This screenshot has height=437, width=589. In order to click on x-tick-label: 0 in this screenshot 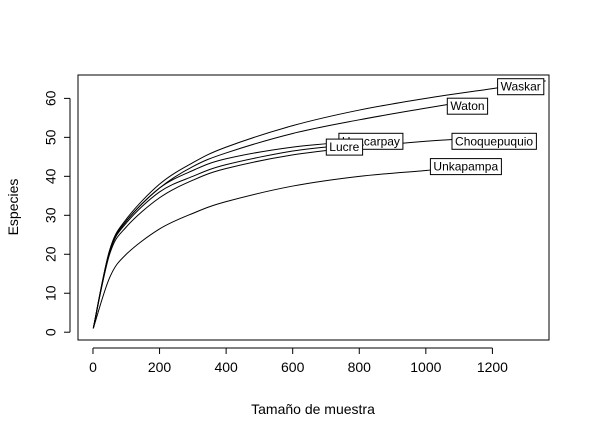, I will do `click(93, 367)`.